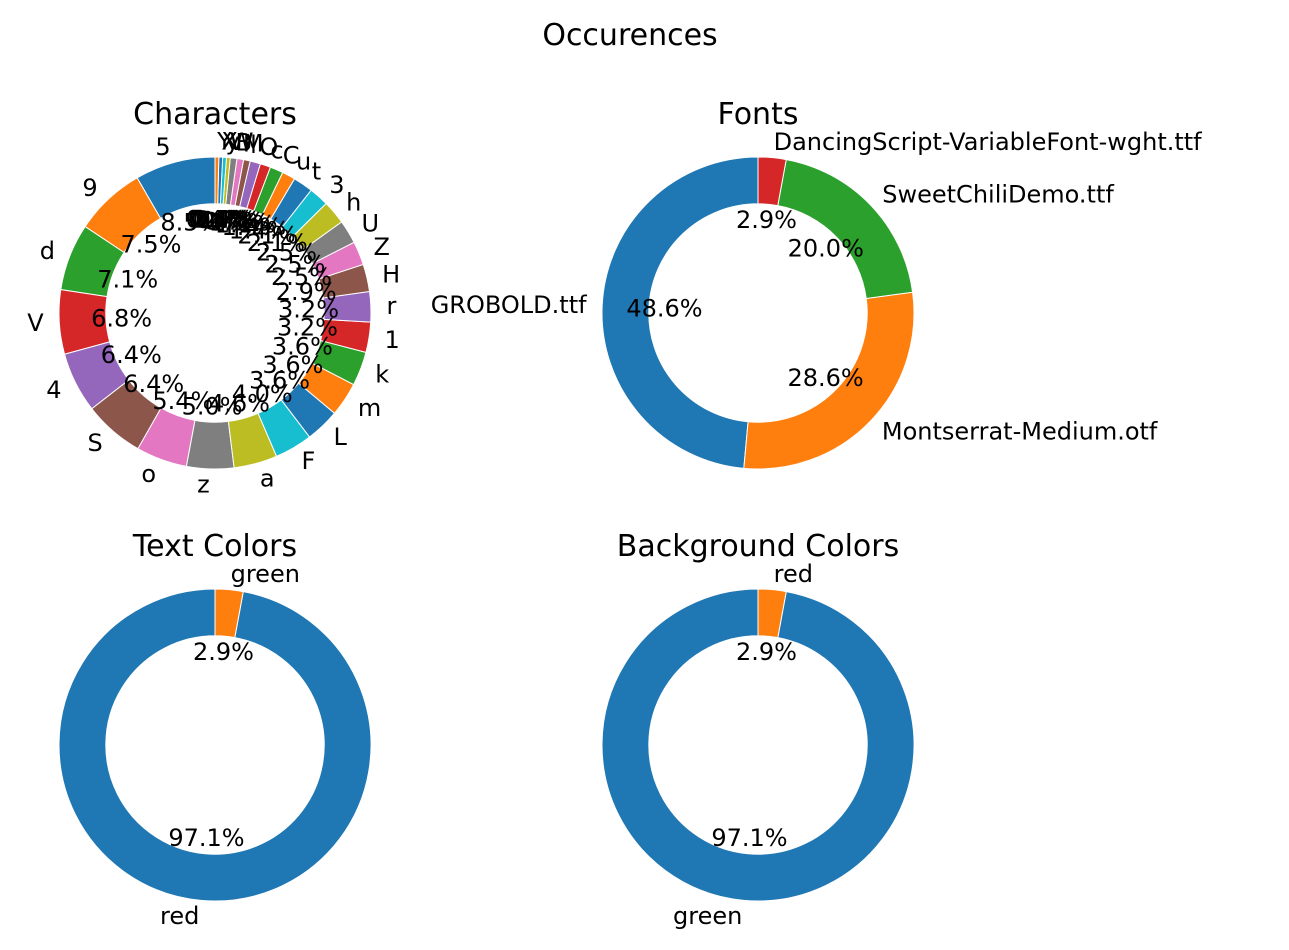 Image resolution: width=1289 pixels, height=950 pixels. What do you see at coordinates (382, 374) in the screenshot?
I see `slice-label-k: k` at bounding box center [382, 374].